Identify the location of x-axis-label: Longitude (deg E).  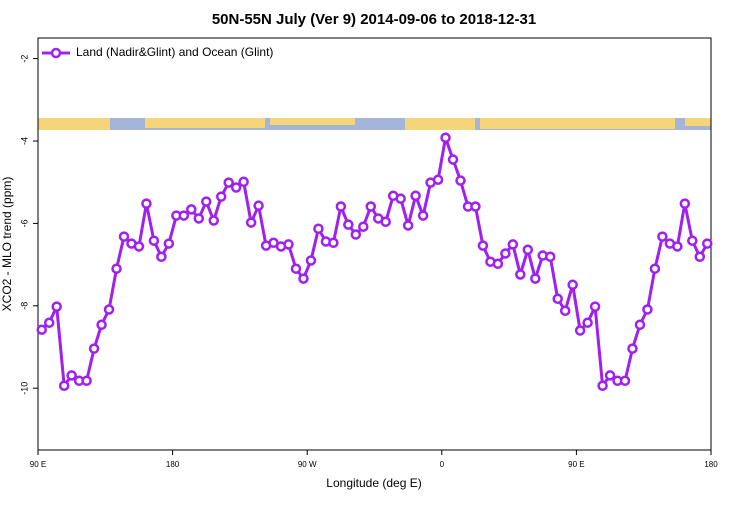
(373, 483).